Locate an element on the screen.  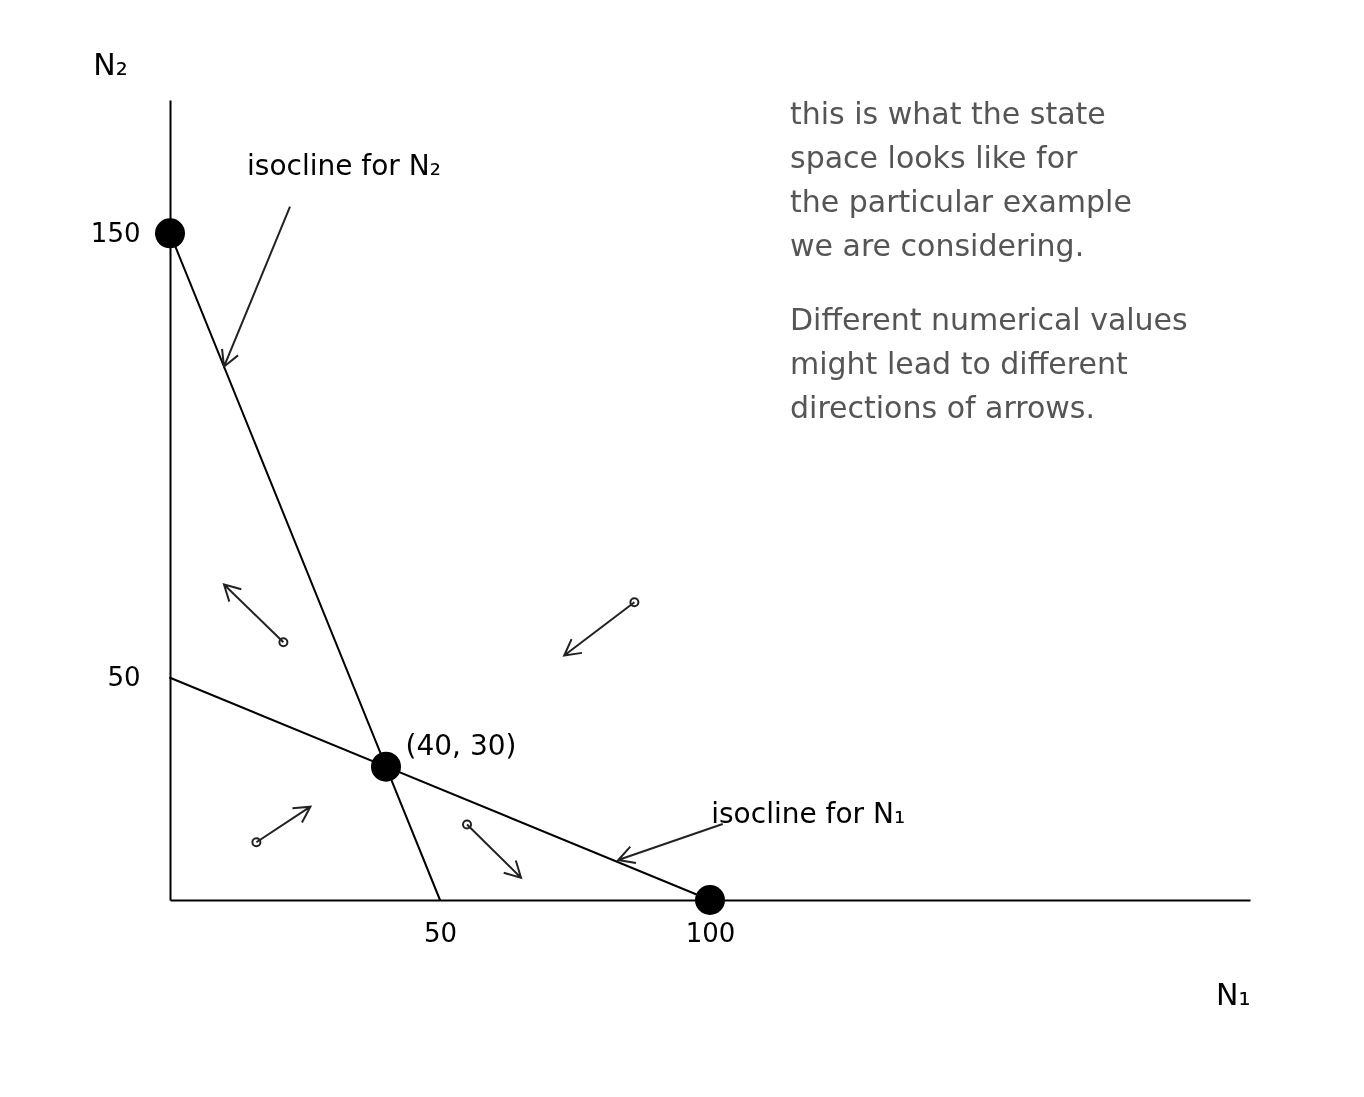
annotation: Different numerical values might lead to different directions of arrows. is located at coordinates (989, 363).